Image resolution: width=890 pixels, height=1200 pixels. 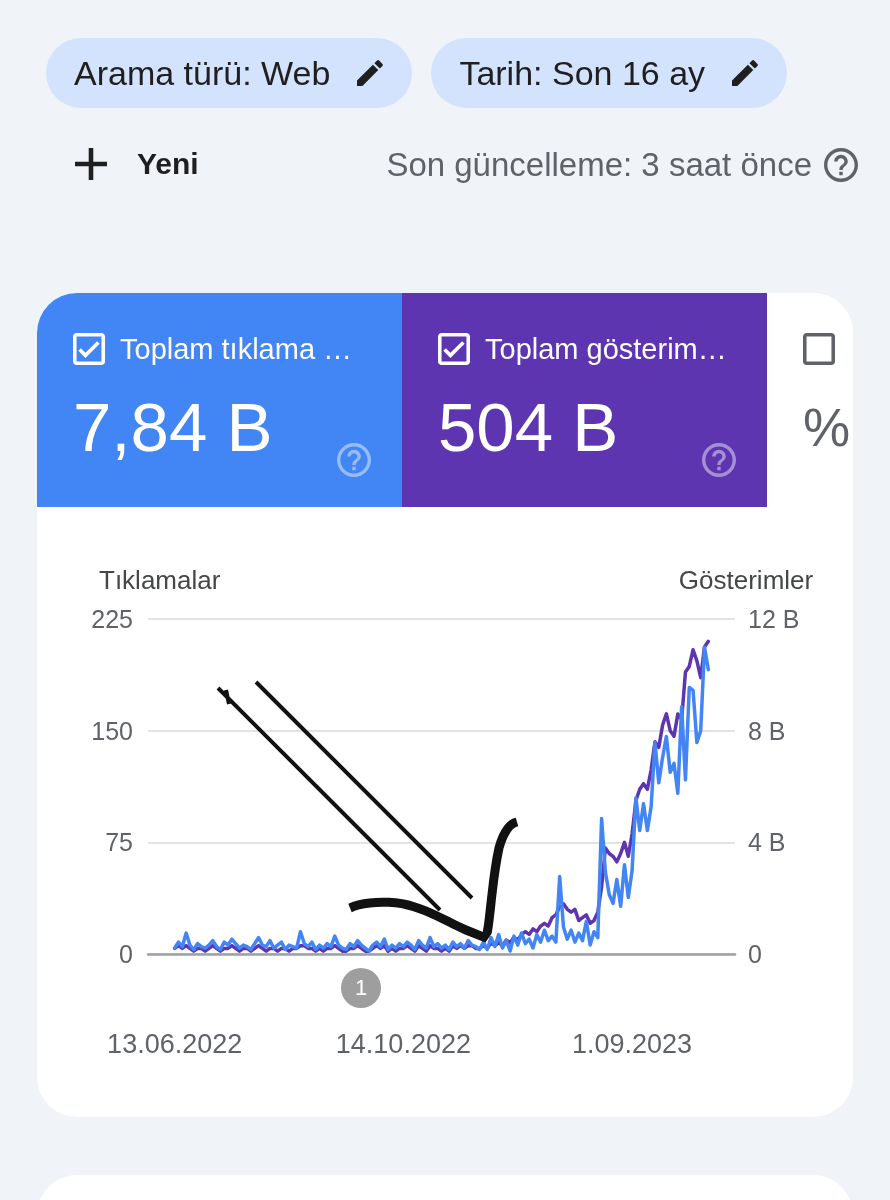 What do you see at coordinates (126, 954) in the screenshot?
I see `y-tick-label: 0` at bounding box center [126, 954].